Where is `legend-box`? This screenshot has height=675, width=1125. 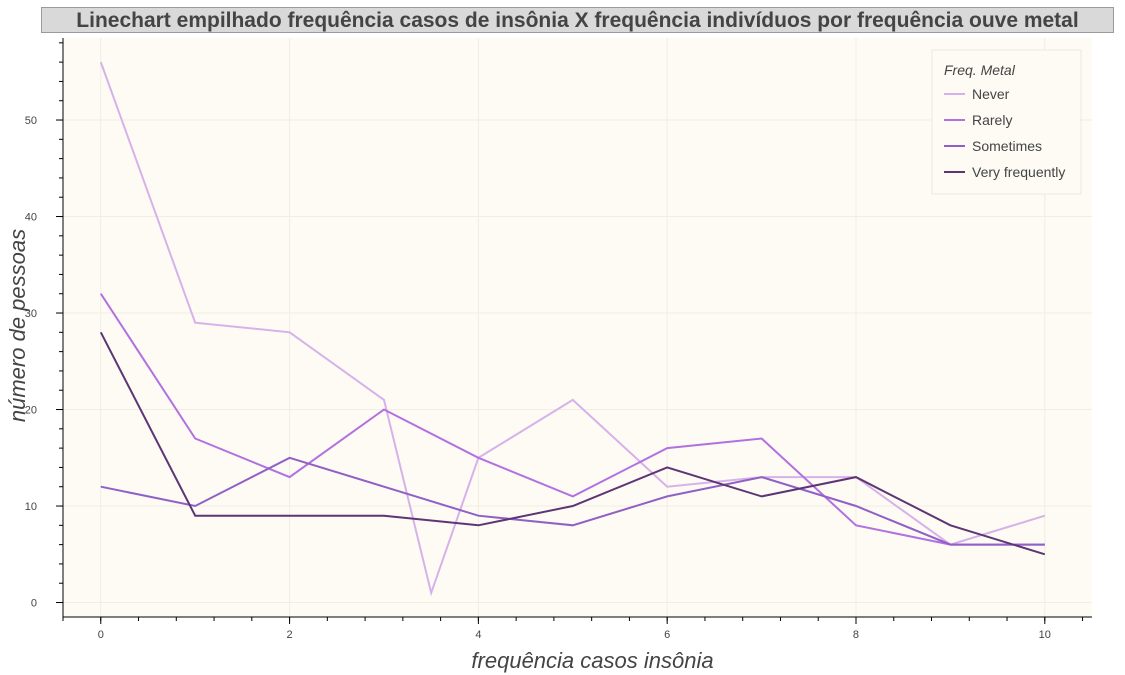 legend-box is located at coordinates (1006, 122).